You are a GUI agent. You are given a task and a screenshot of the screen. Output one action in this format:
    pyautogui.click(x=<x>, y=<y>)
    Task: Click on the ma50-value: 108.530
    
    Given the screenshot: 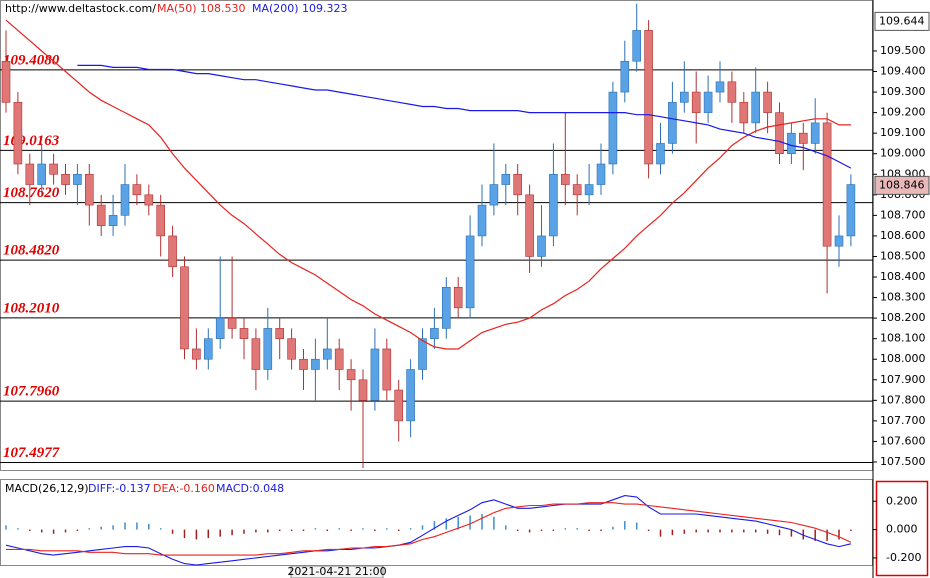 What is the action you would take?
    pyautogui.click(x=223, y=8)
    